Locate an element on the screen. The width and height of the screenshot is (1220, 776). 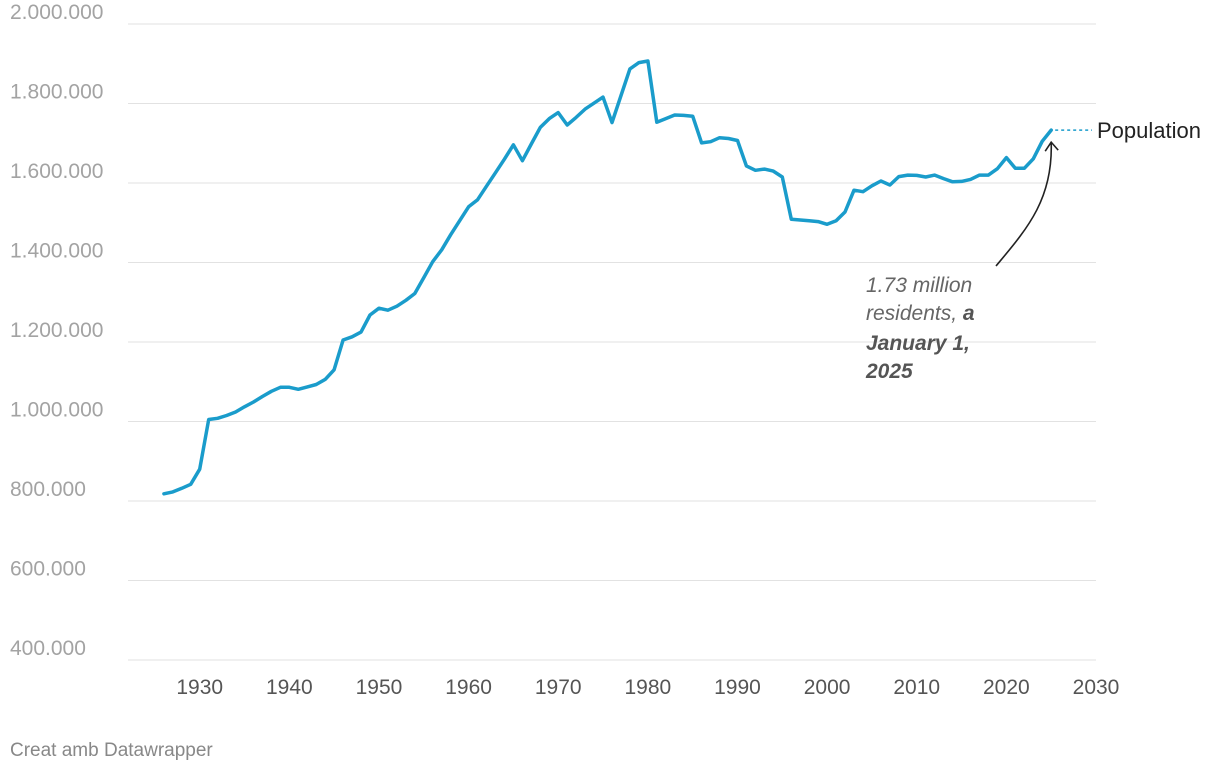
annotation-arrowhead is located at coordinates (1051, 146).